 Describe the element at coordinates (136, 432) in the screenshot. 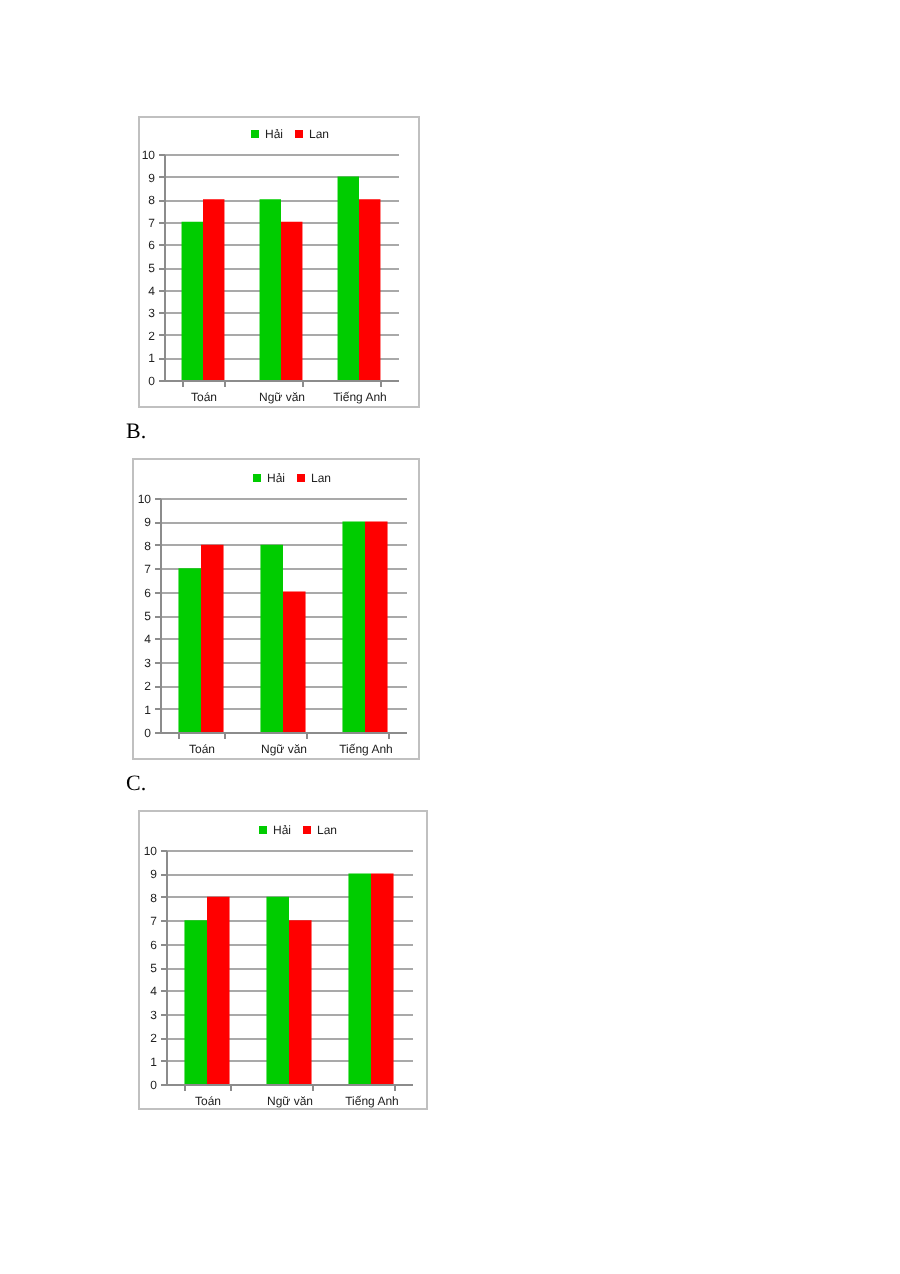

I see `chart-title: B.` at that location.